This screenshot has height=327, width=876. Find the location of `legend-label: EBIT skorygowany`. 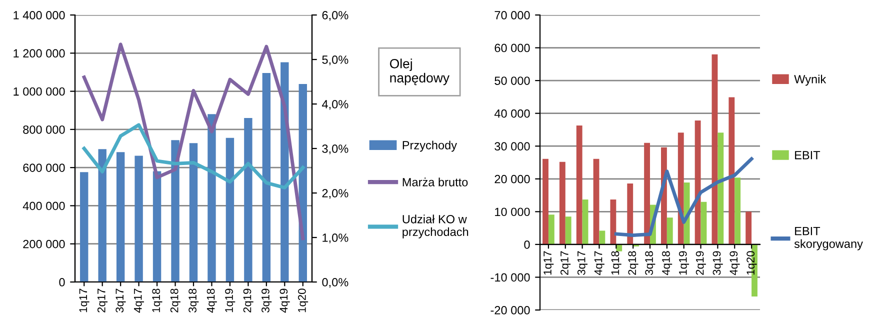

legend-label: EBIT skorygowany is located at coordinates (828, 238).